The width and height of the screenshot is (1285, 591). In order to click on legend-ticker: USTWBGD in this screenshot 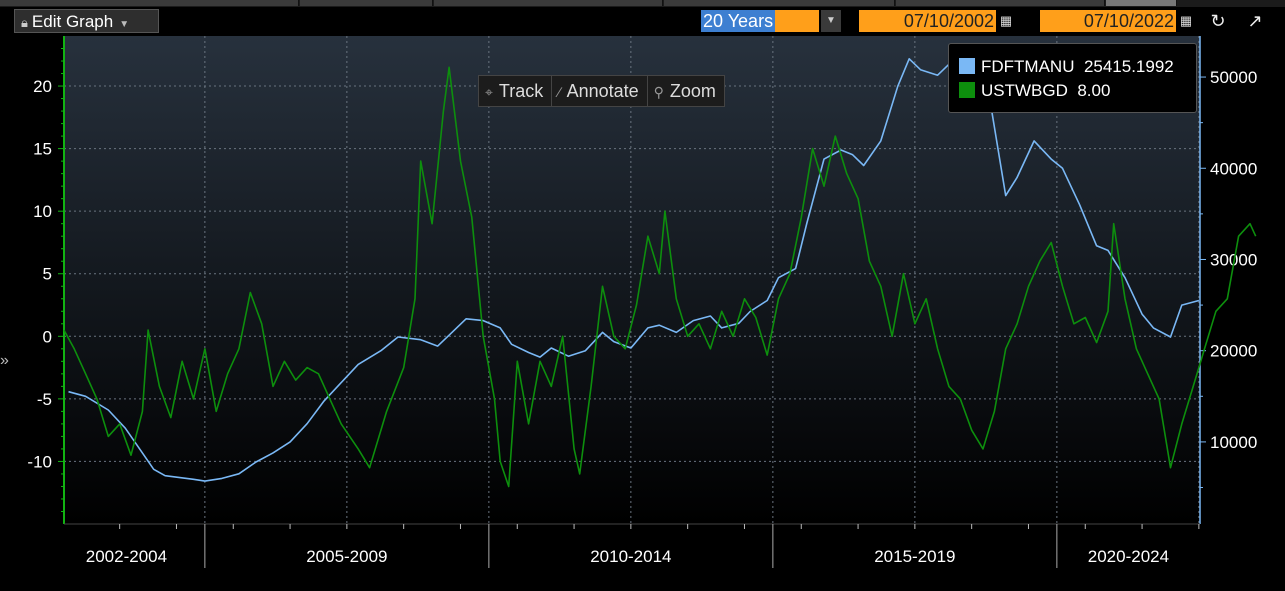, I will do `click(1024, 90)`.